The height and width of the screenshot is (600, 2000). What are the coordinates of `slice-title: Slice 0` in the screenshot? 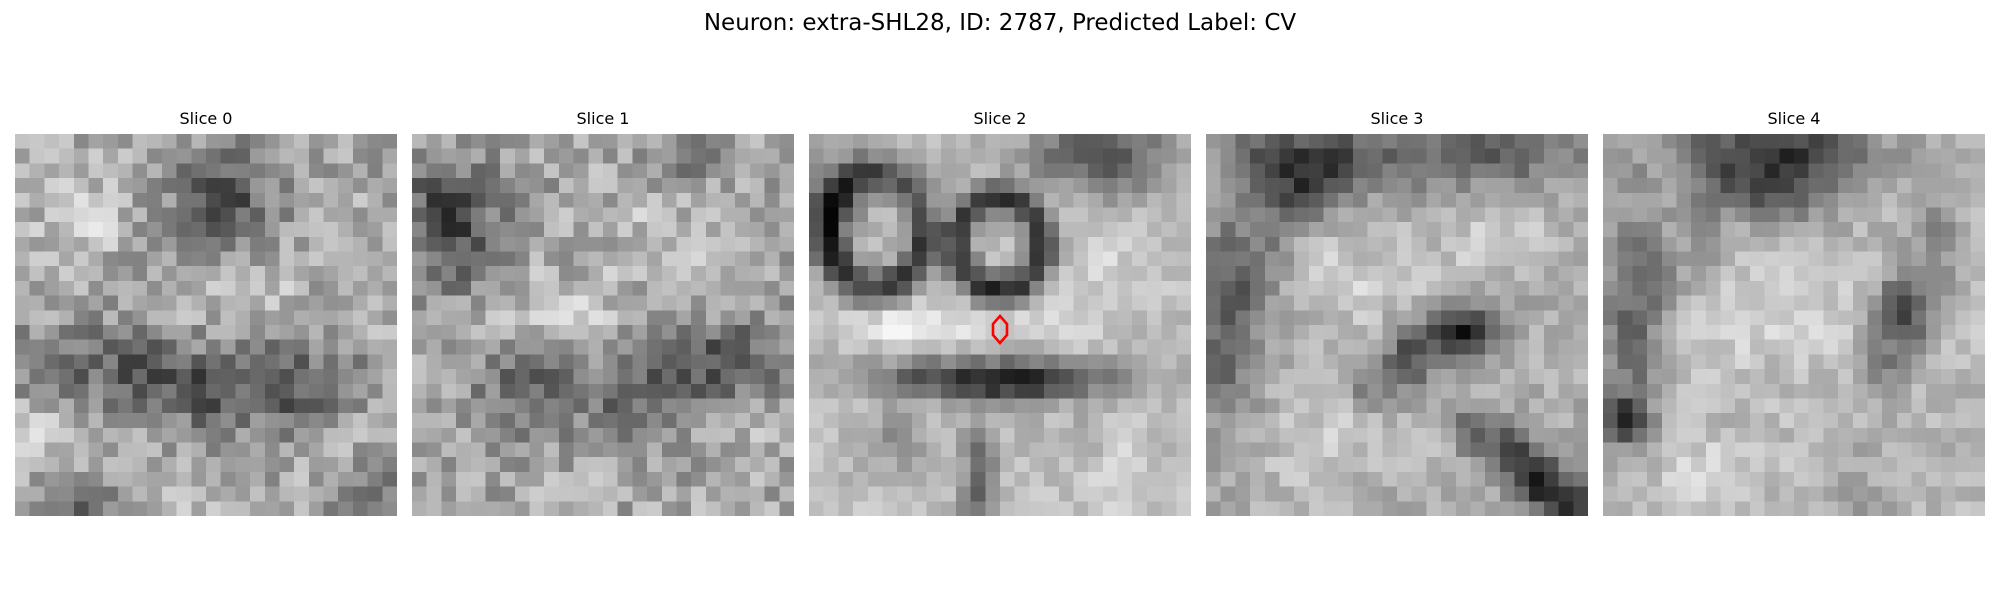 It's located at (206, 118).